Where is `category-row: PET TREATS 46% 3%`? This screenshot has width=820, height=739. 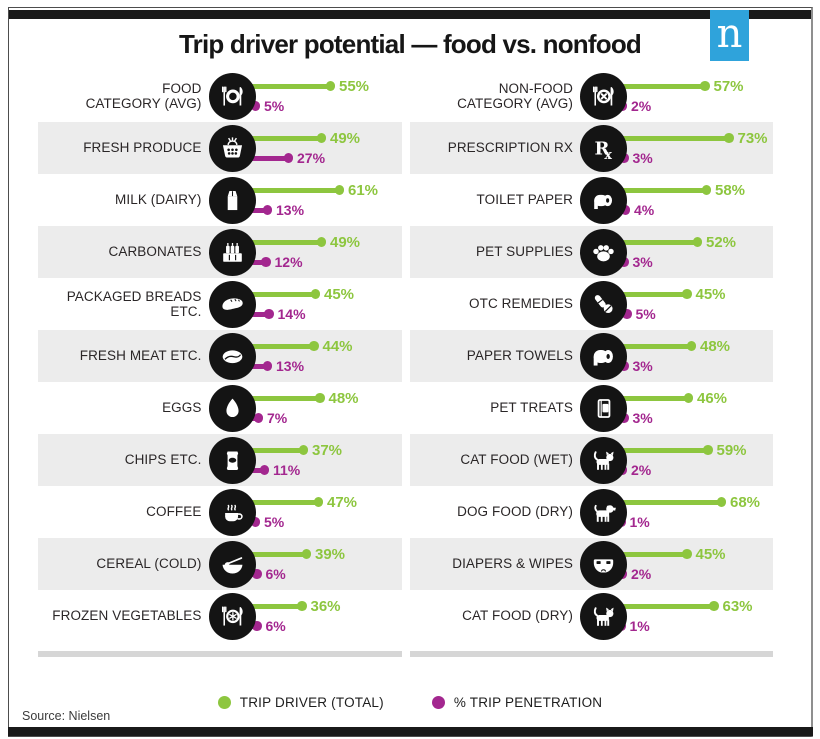 category-row: PET TREATS 46% 3% is located at coordinates (592, 408).